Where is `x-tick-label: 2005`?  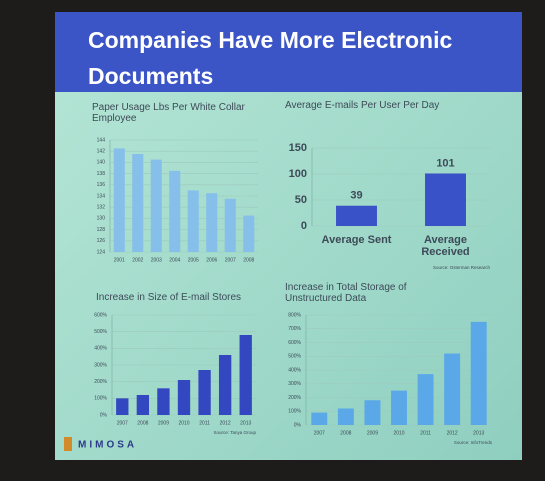 x-tick-label: 2005 is located at coordinates (193, 260).